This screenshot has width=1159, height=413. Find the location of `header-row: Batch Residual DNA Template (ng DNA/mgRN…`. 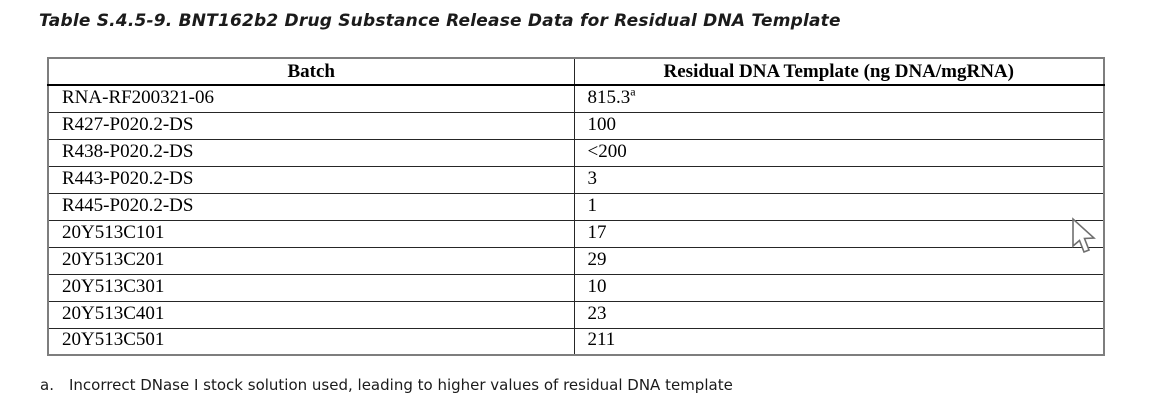

header-row: Batch Residual DNA Template (ng DNA/mgRN… is located at coordinates (576, 72).